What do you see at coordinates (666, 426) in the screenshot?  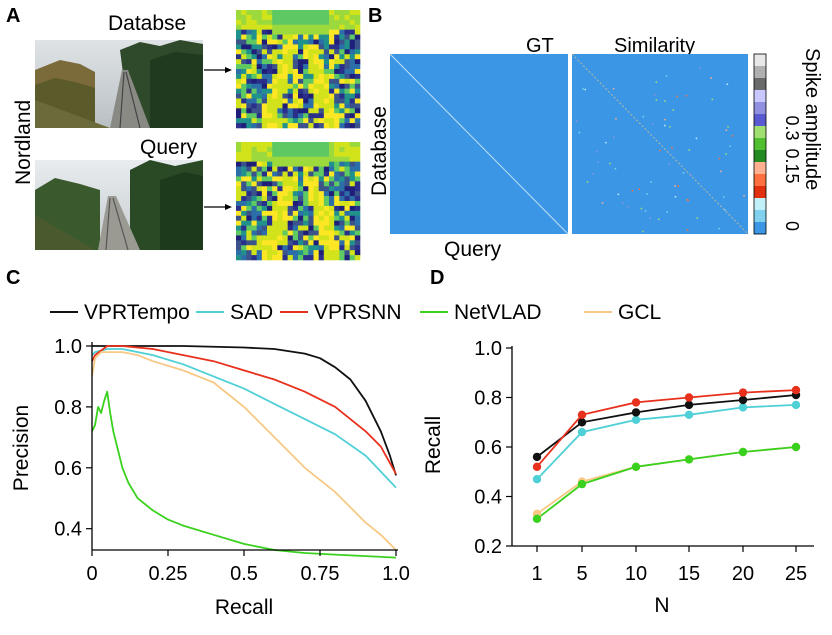 I see `series-line-vprtempo` at bounding box center [666, 426].